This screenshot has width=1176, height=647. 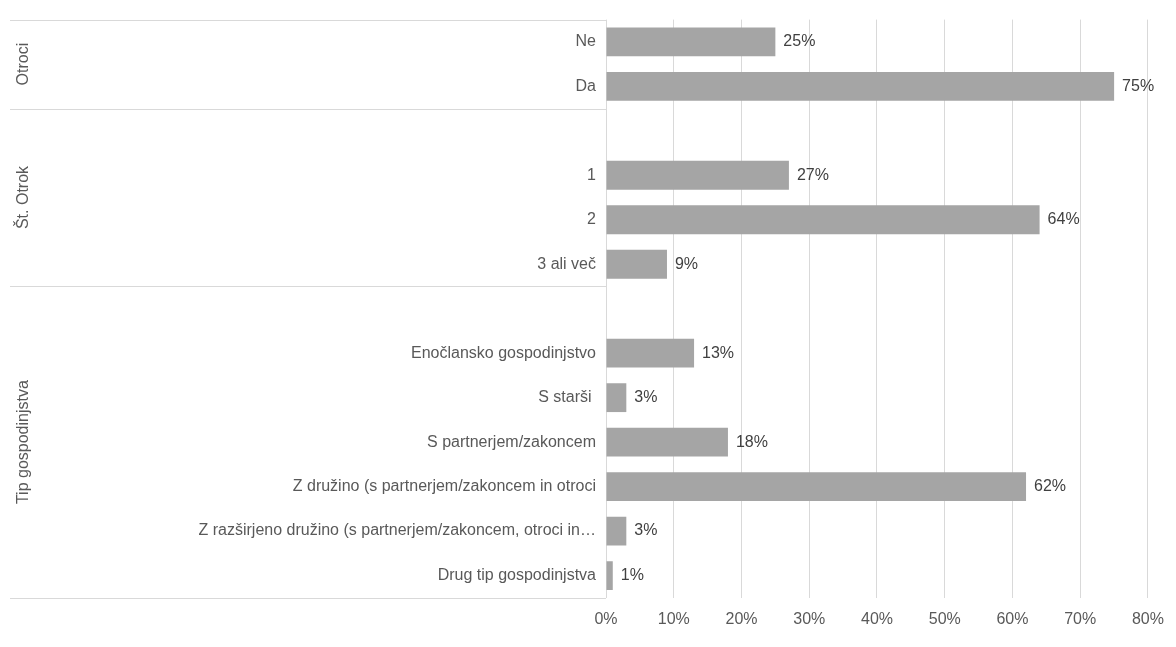 What do you see at coordinates (673, 618) in the screenshot?
I see `x-tick-label: 10%` at bounding box center [673, 618].